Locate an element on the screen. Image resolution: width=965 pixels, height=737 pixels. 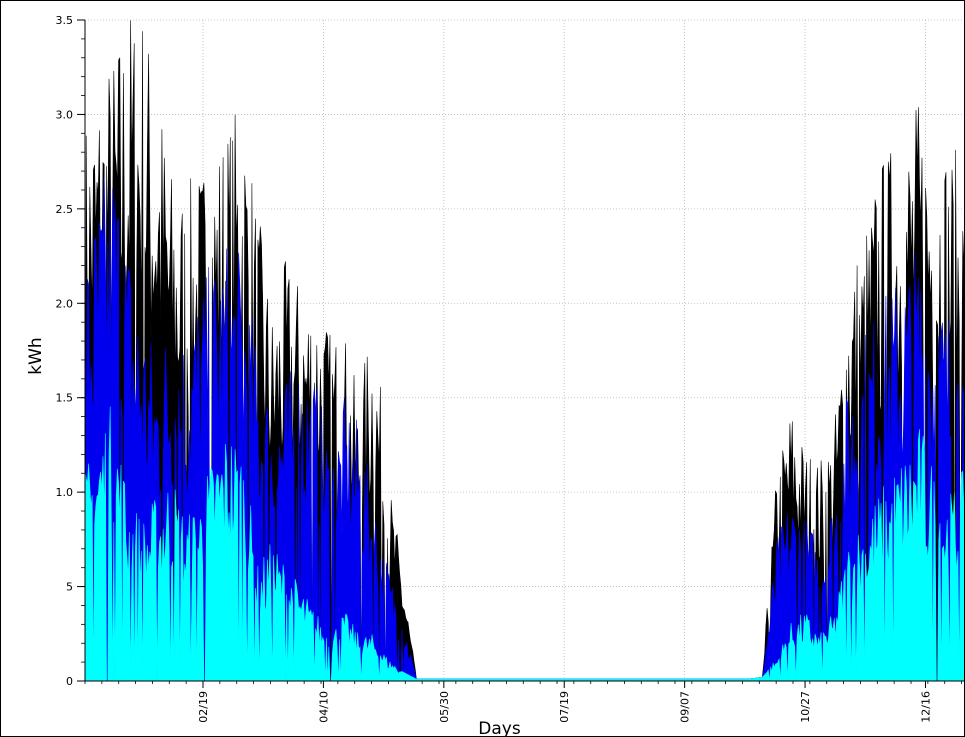
x-axis-title: Days is located at coordinates (499, 727).